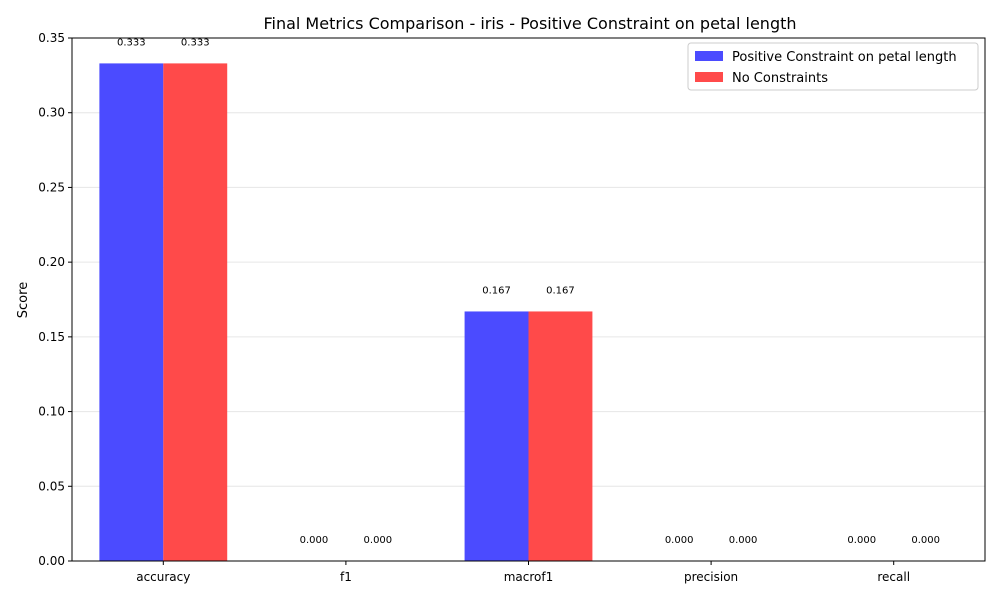  What do you see at coordinates (711, 577) in the screenshot?
I see `x-tick-label: precision` at bounding box center [711, 577].